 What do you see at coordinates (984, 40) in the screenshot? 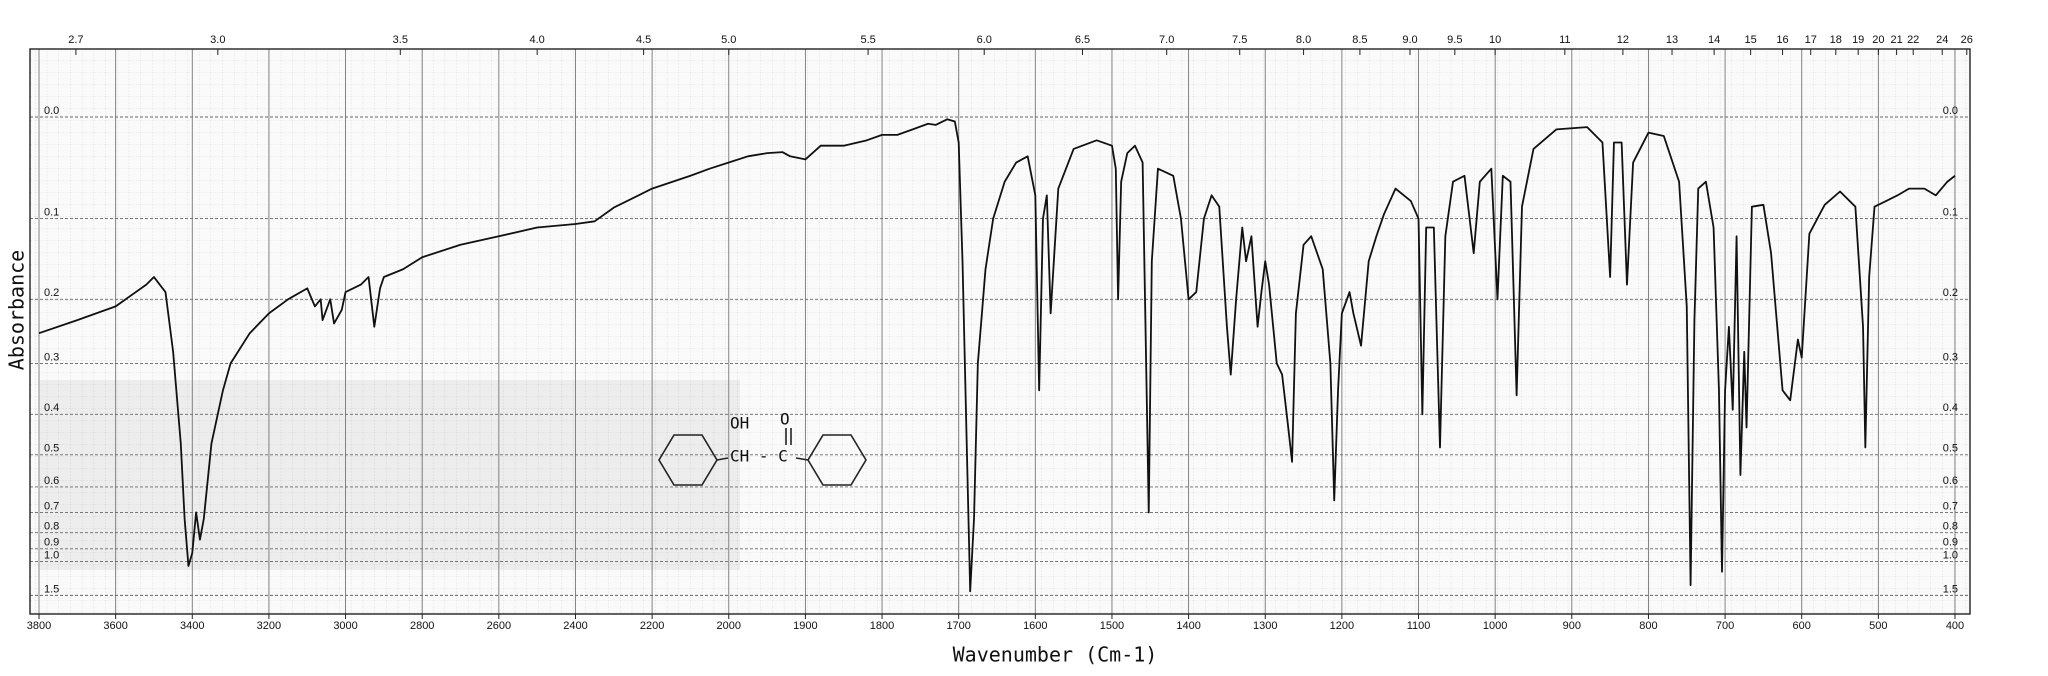
I see `x2-tick-label: 6.0` at bounding box center [984, 40].